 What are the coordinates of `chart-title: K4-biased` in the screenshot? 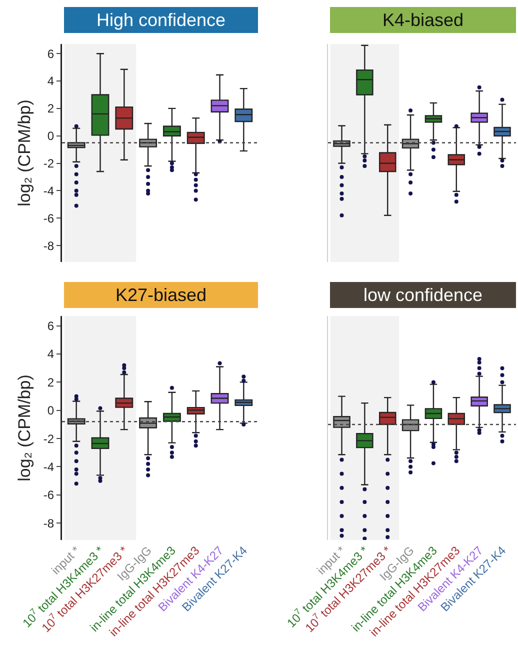 It's located at (423, 20).